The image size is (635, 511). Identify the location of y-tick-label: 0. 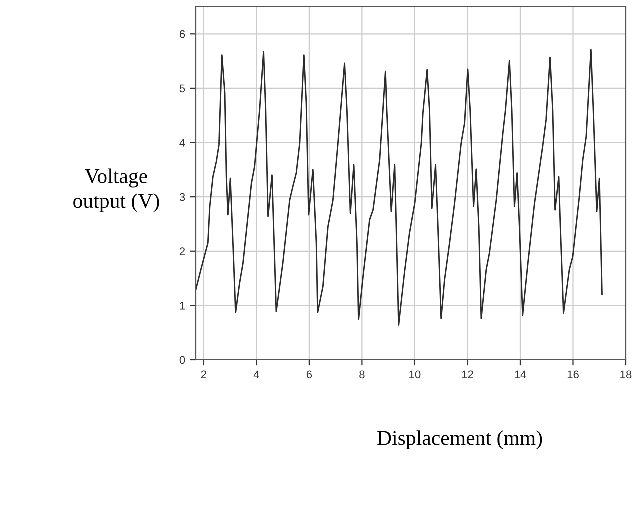
(183, 360).